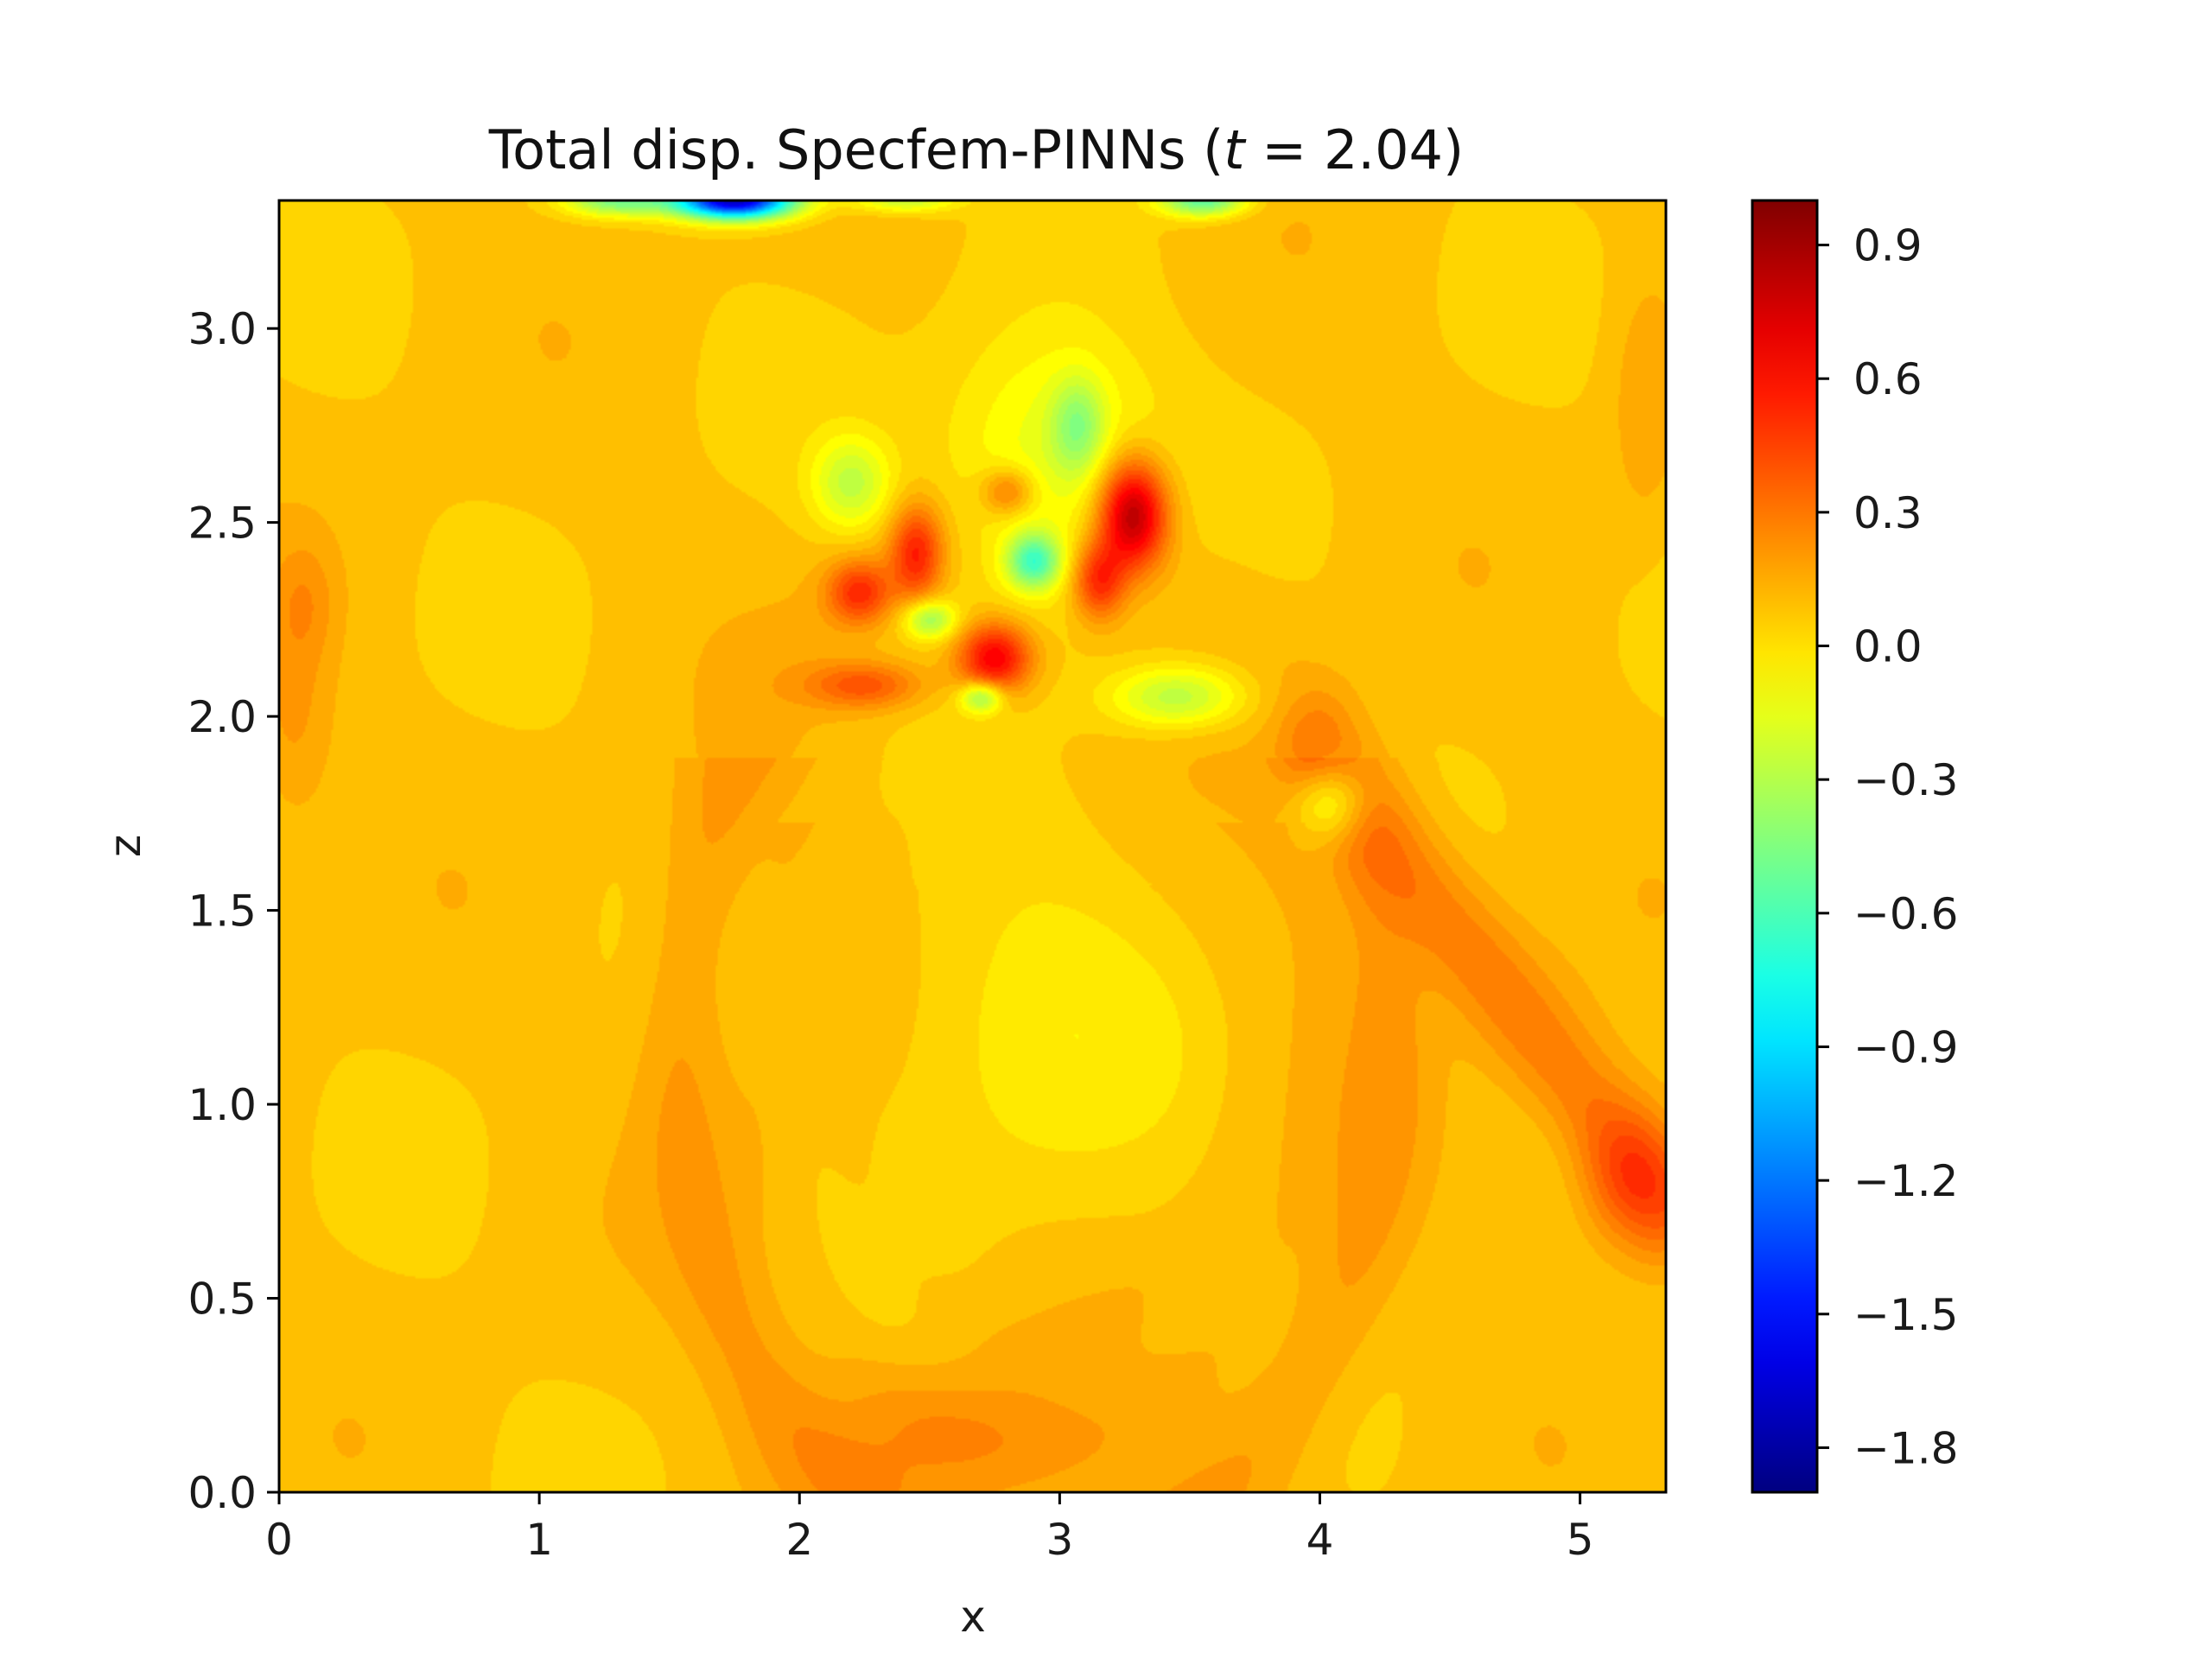 The width and height of the screenshot is (2212, 1659). Describe the element at coordinates (125, 846) in the screenshot. I see `y-axis-label: z` at that location.